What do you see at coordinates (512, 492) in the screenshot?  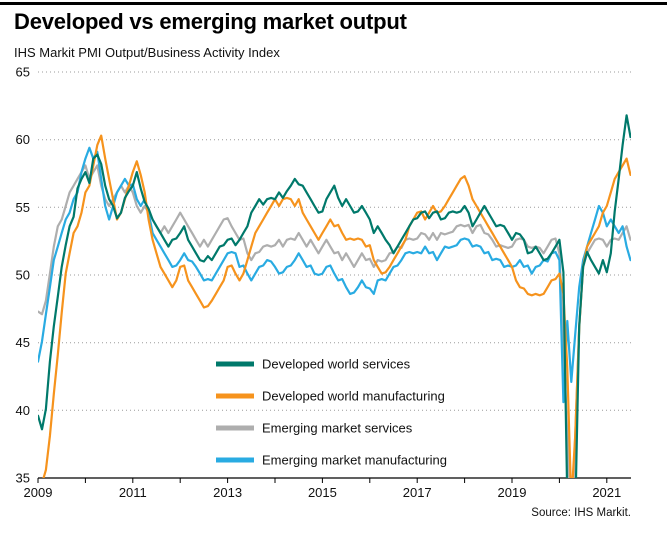 I see `x-tick-label-2019: 2019` at bounding box center [512, 492].